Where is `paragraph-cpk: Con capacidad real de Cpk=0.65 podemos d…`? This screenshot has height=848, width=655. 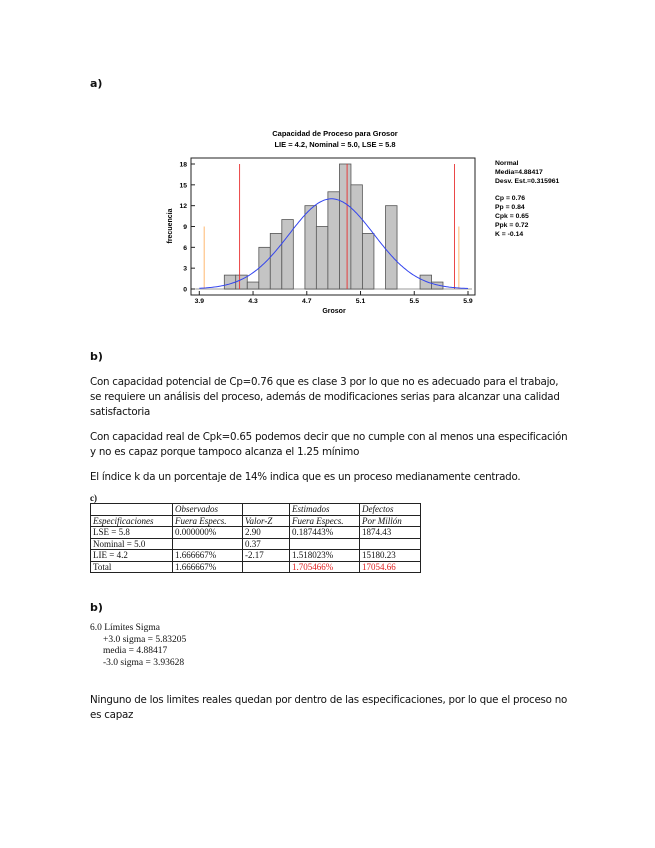
paragraph-cpk: Con capacidad real de Cpk=0.65 podemos d… is located at coordinates (329, 444).